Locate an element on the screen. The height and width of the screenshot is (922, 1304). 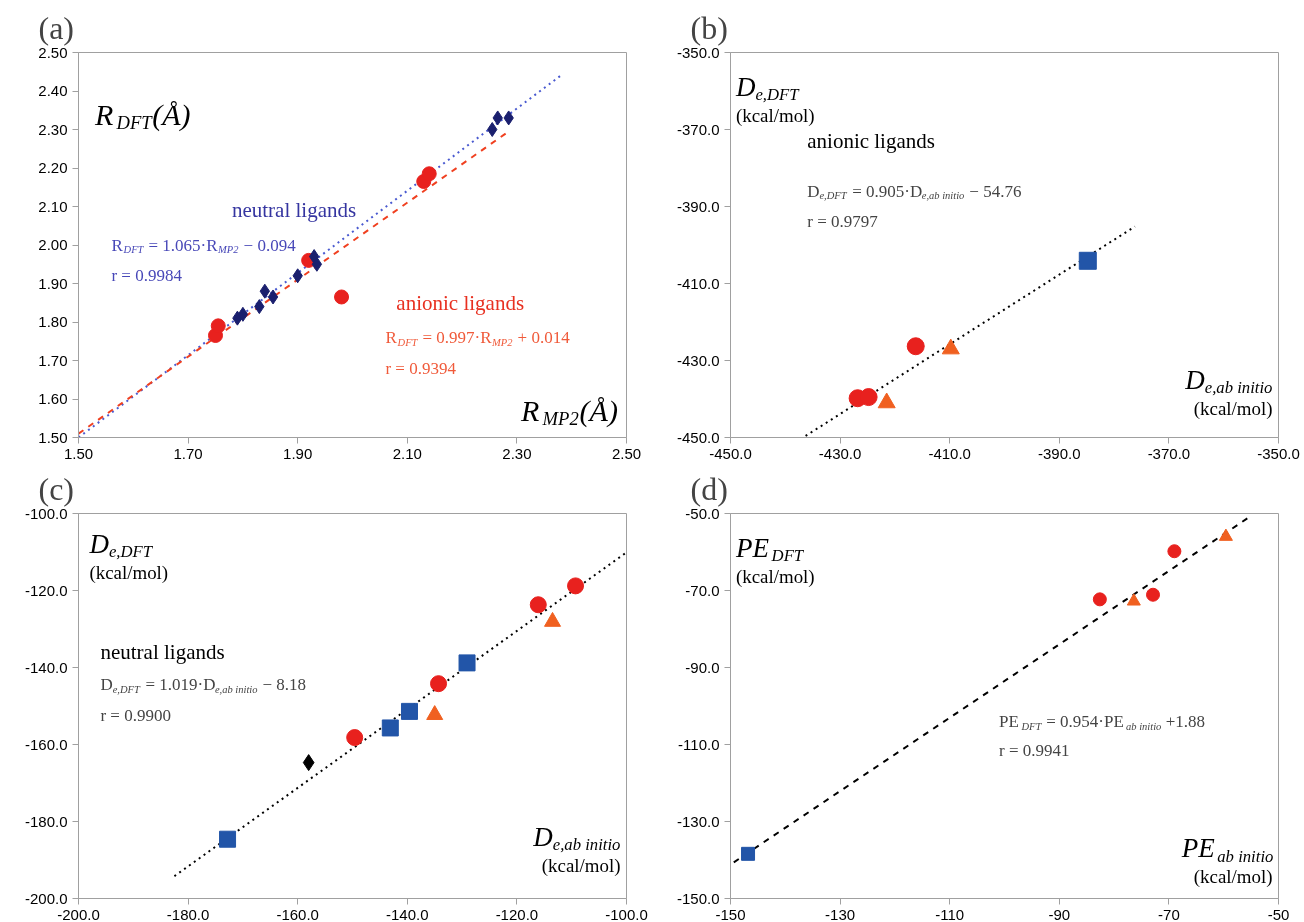
y-tick-label: 1.90 is located at coordinates (53, 283).